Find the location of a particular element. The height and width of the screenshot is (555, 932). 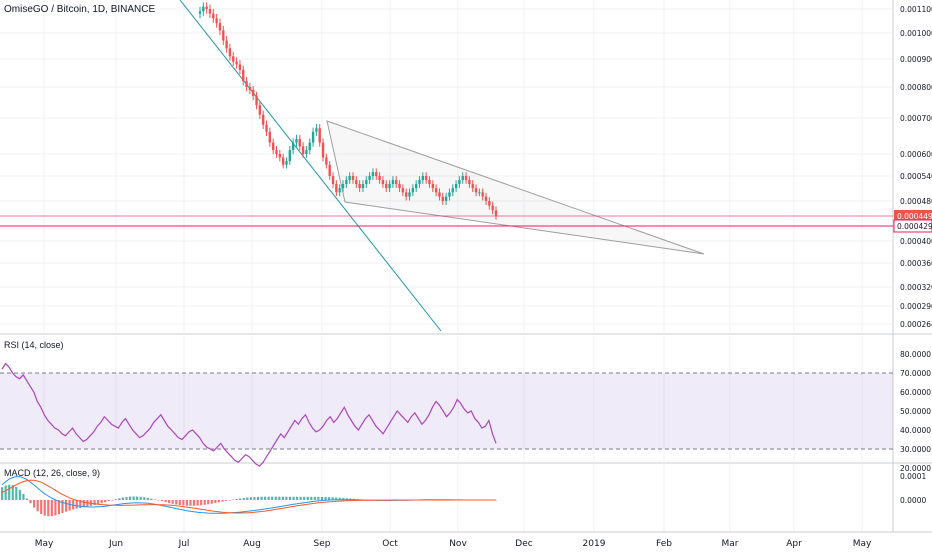

rsi-band is located at coordinates (446, 411).